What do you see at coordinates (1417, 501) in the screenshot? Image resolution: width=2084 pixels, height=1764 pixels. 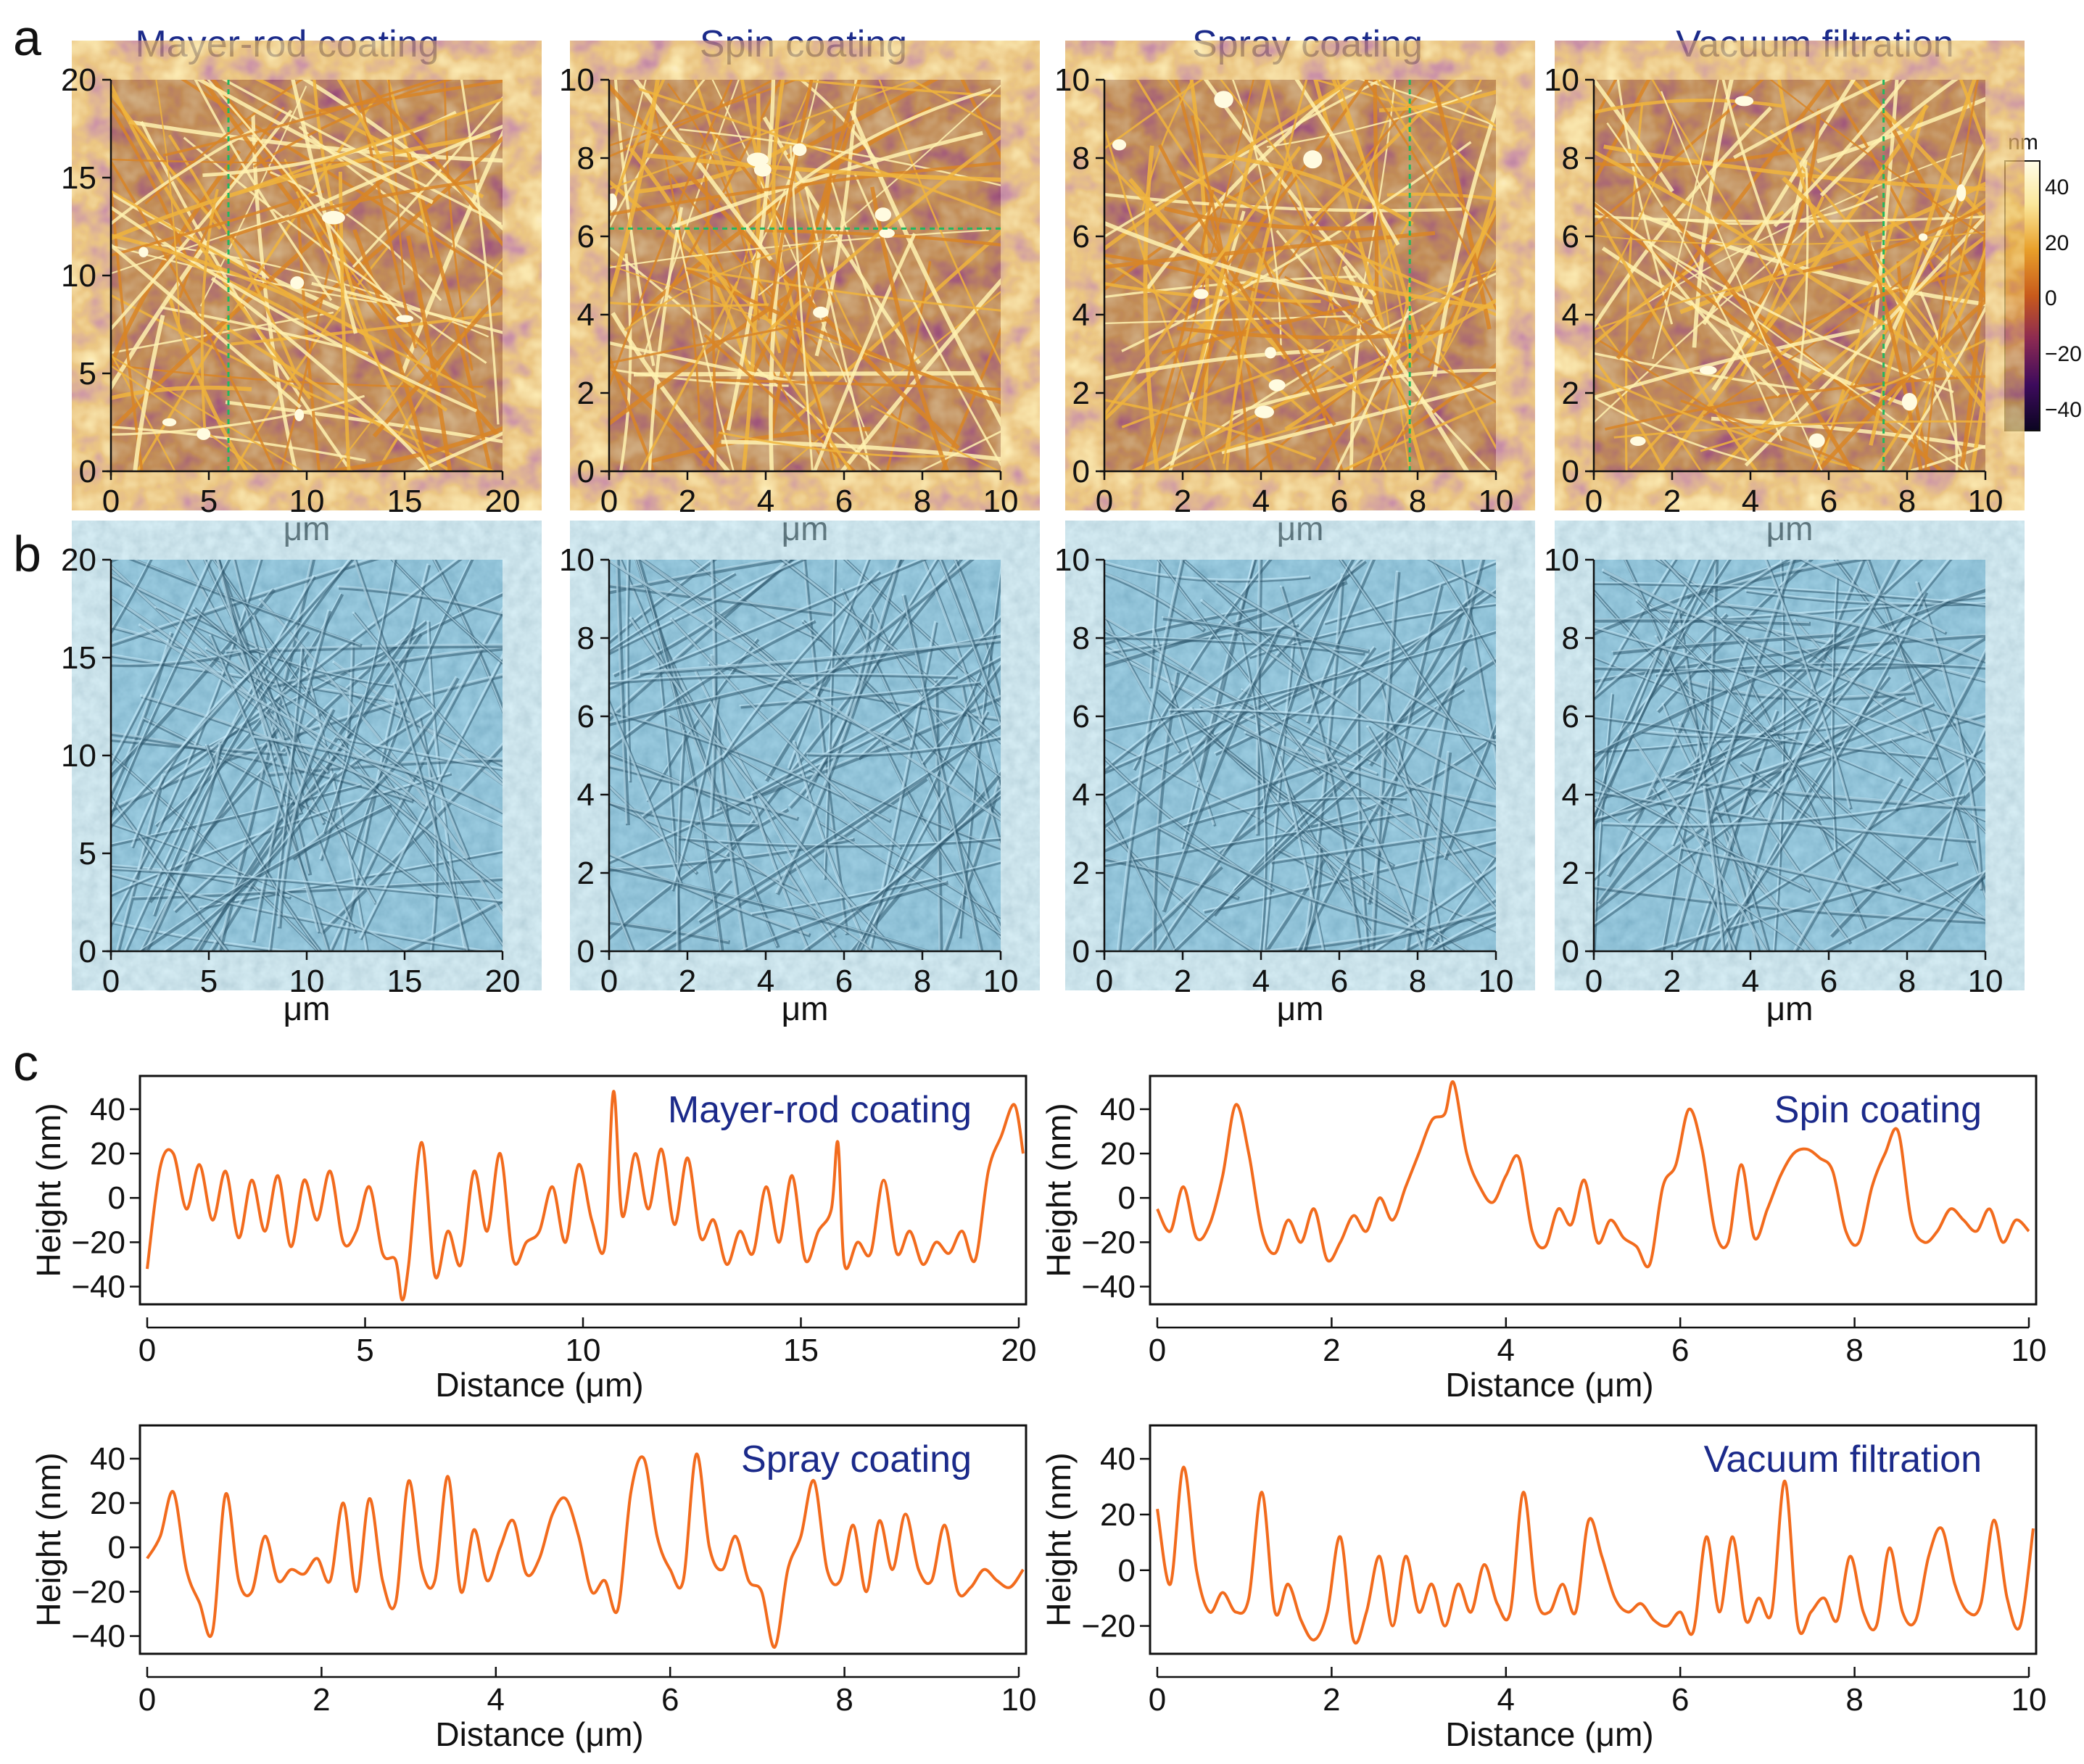 I see `x-tick-label: 8` at bounding box center [1417, 501].